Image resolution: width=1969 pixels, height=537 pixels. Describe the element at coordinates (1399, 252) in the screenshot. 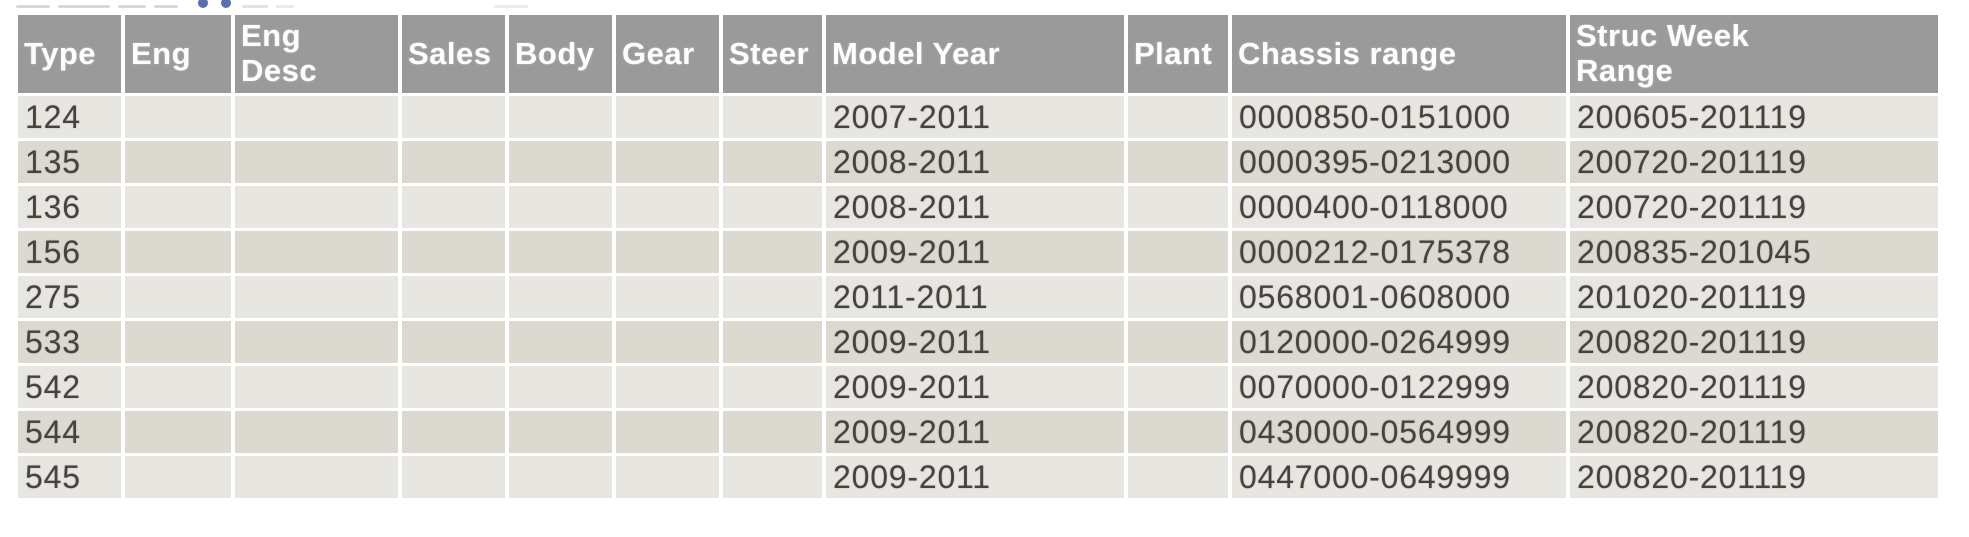

I see `cell-chassis-range: 0000212-0175378` at that location.